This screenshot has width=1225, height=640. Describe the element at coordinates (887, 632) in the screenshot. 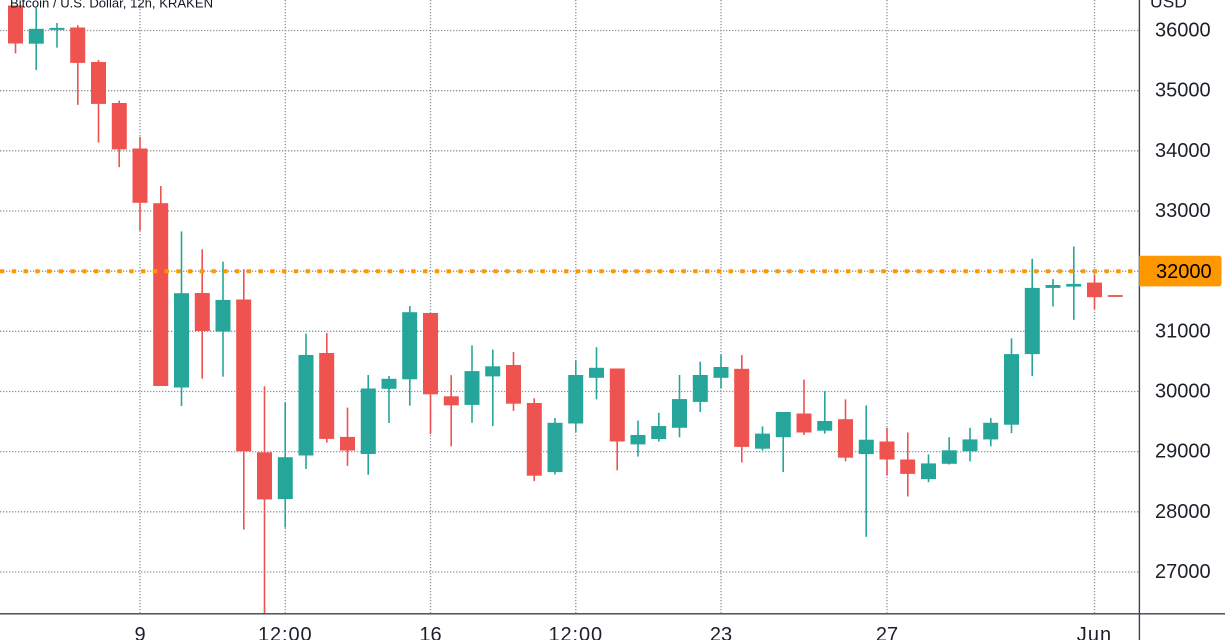

I see `svg-text: 27` at that location.